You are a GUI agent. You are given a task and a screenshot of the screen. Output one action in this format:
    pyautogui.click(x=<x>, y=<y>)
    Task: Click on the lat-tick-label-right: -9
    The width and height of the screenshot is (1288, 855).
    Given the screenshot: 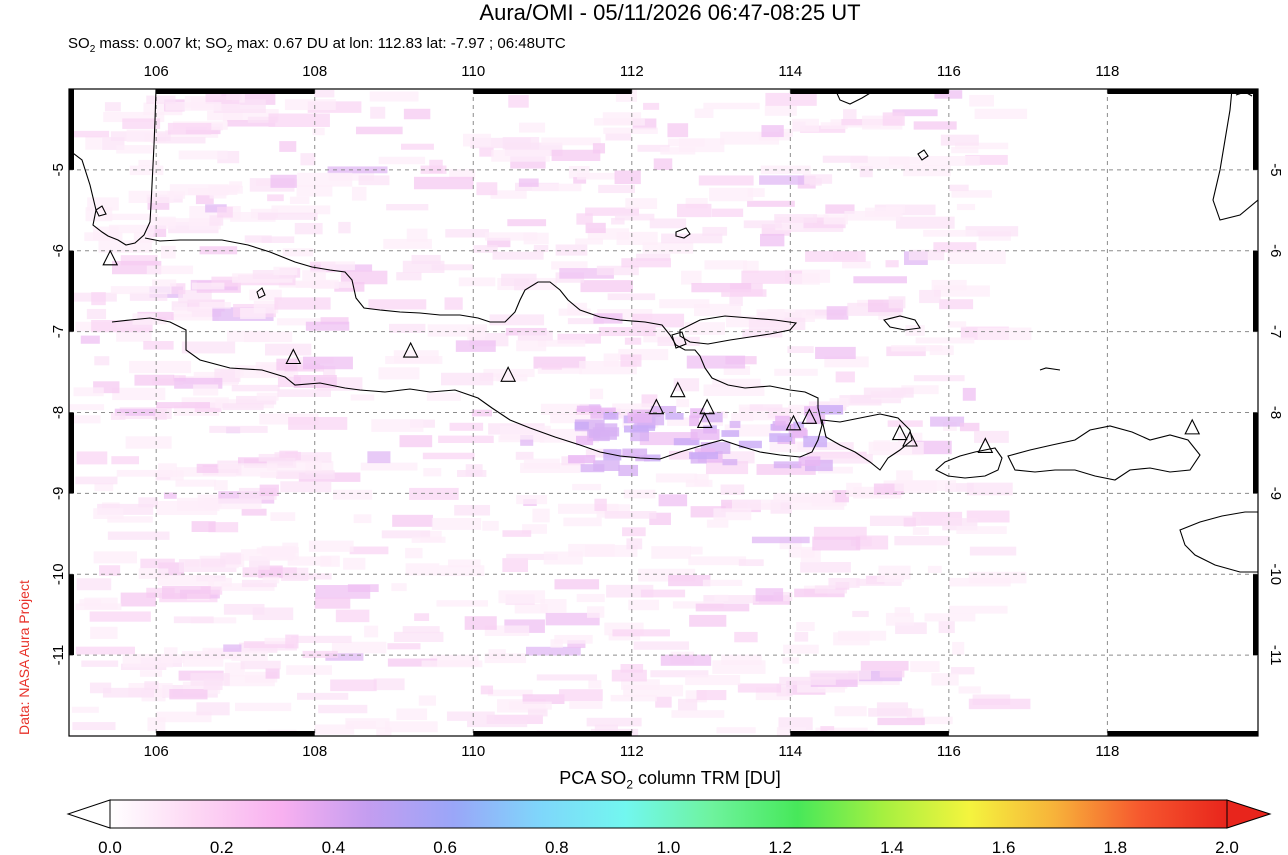 What is the action you would take?
    pyautogui.click(x=1275, y=493)
    